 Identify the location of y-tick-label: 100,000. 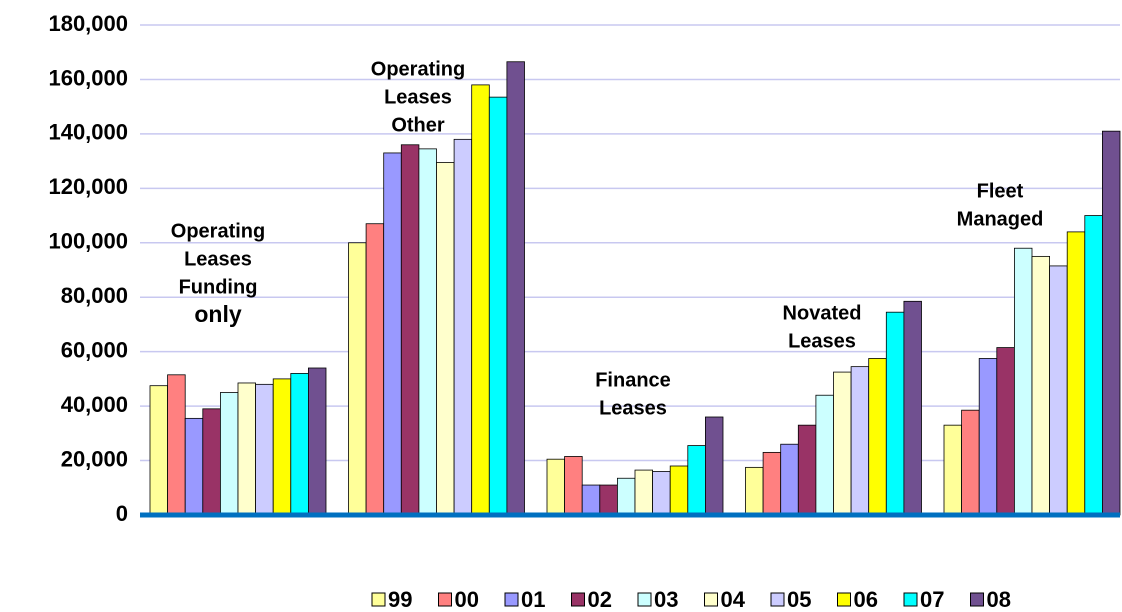
(88, 241).